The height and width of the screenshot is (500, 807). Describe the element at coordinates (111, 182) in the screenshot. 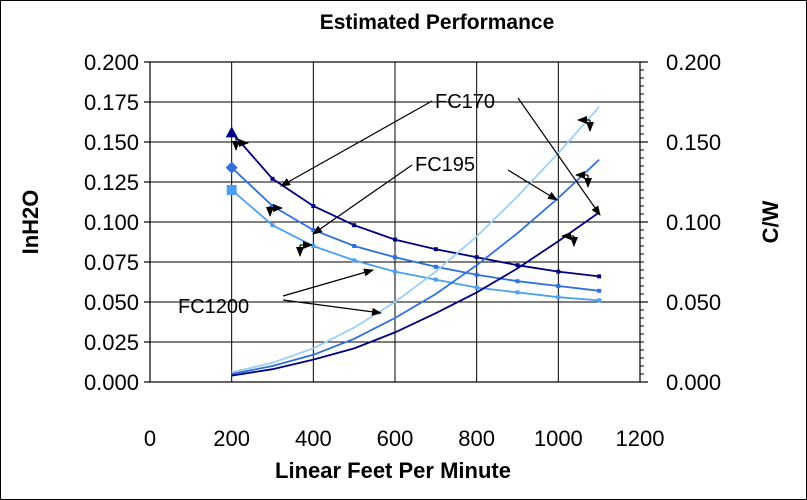

I see `y-tick-label-left: 0.125` at that location.